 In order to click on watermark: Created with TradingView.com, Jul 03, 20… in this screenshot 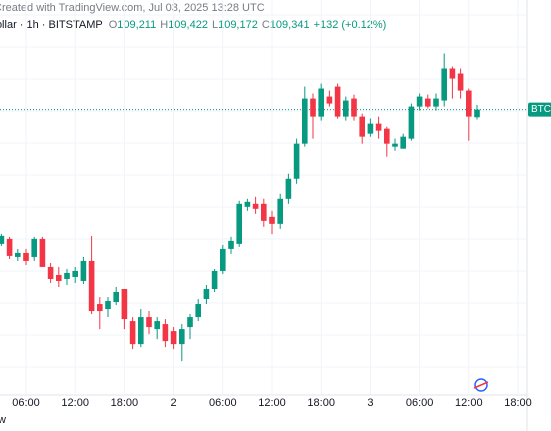, I will do `click(132, 8)`.